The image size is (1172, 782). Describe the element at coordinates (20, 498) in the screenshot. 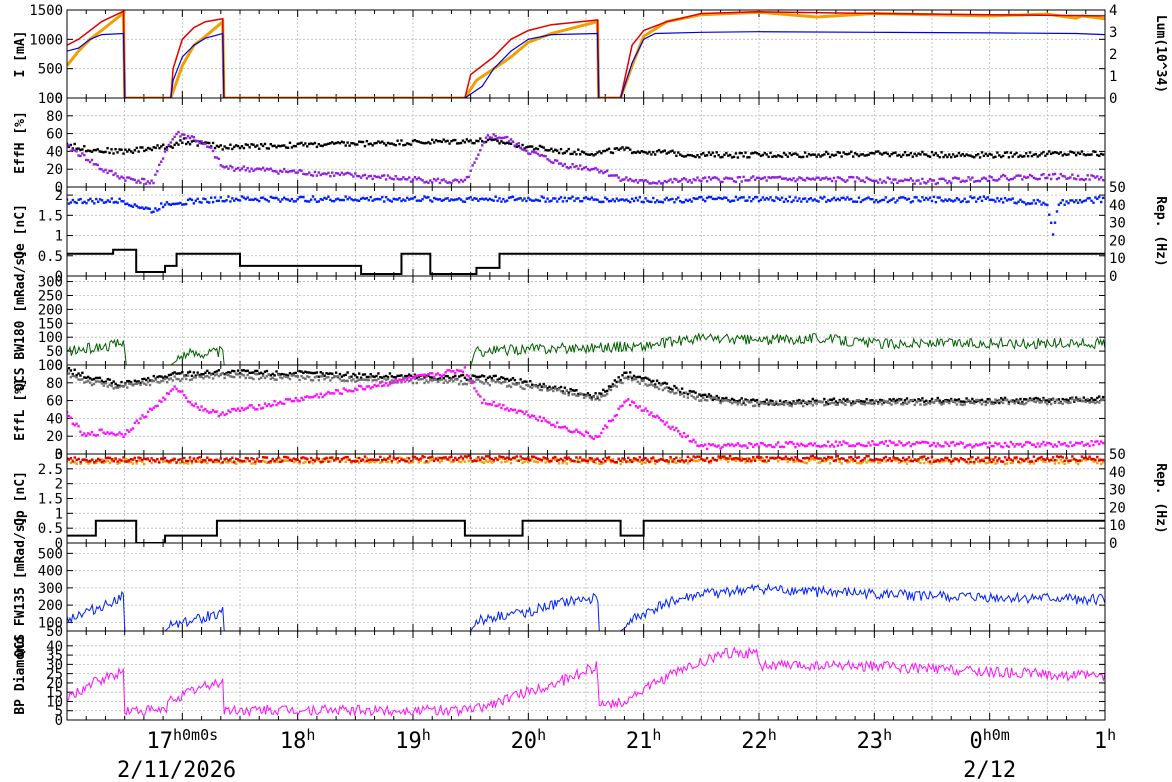

I see `y-axis-label: Qp [nC]` at that location.